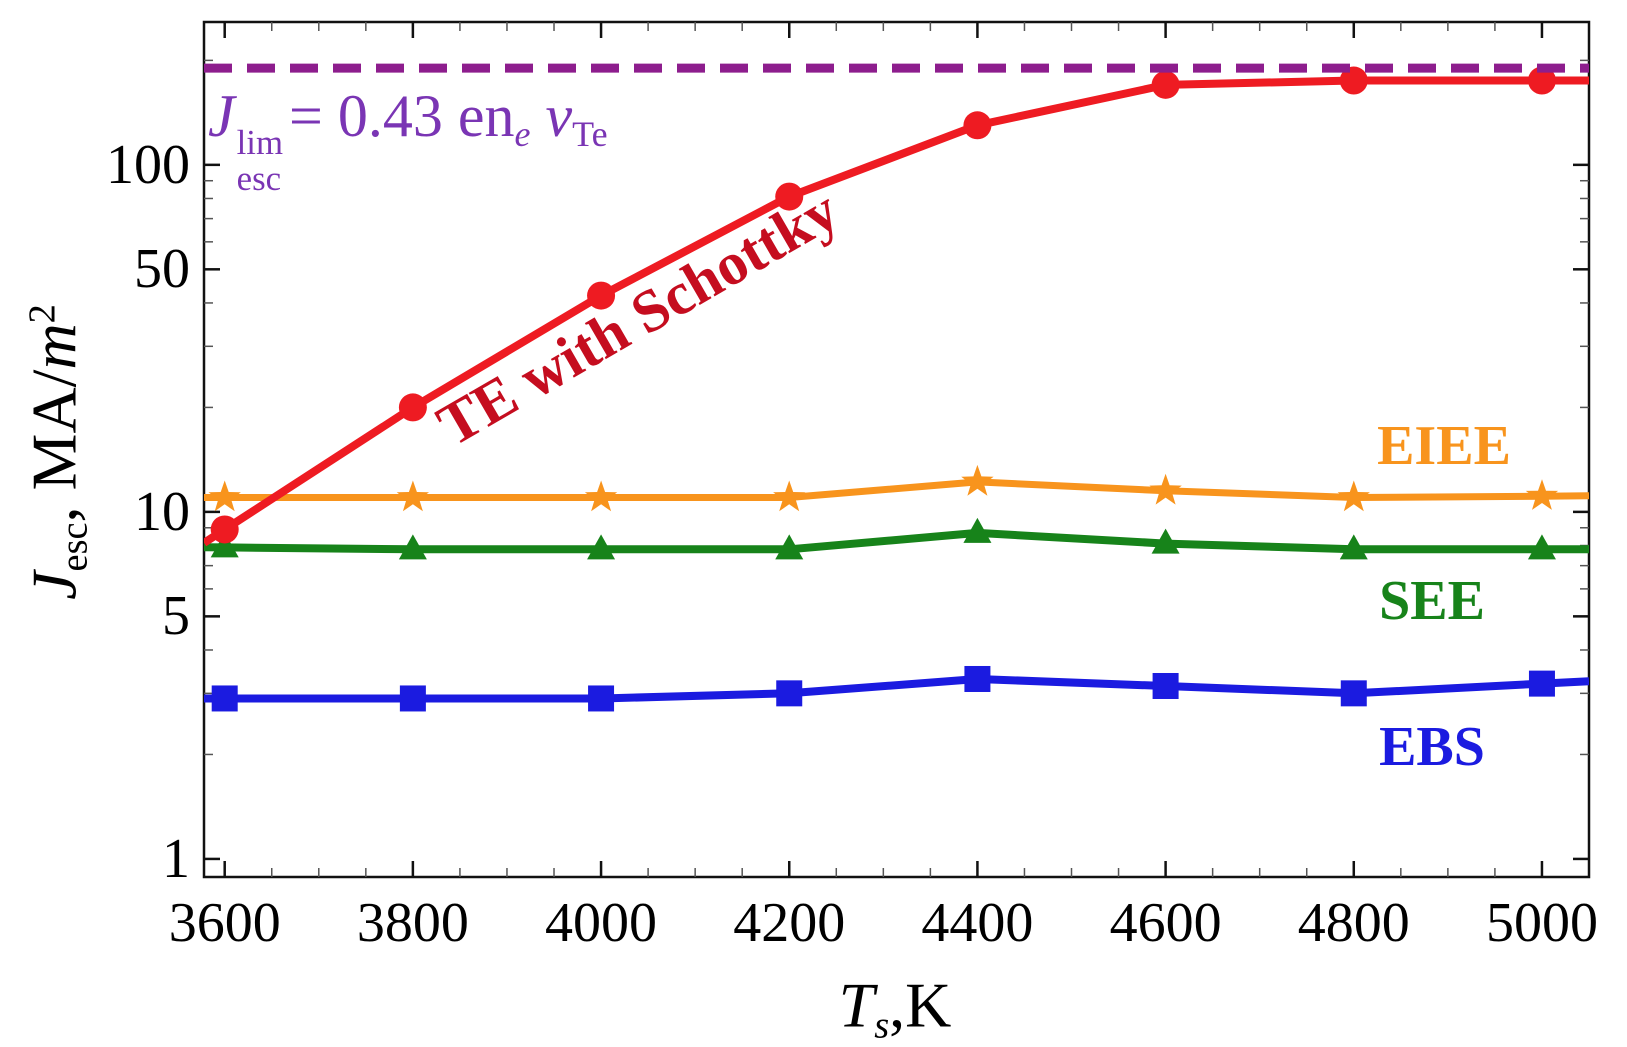  I want to click on x-axis-title: Ts,K, so click(895, 1008).